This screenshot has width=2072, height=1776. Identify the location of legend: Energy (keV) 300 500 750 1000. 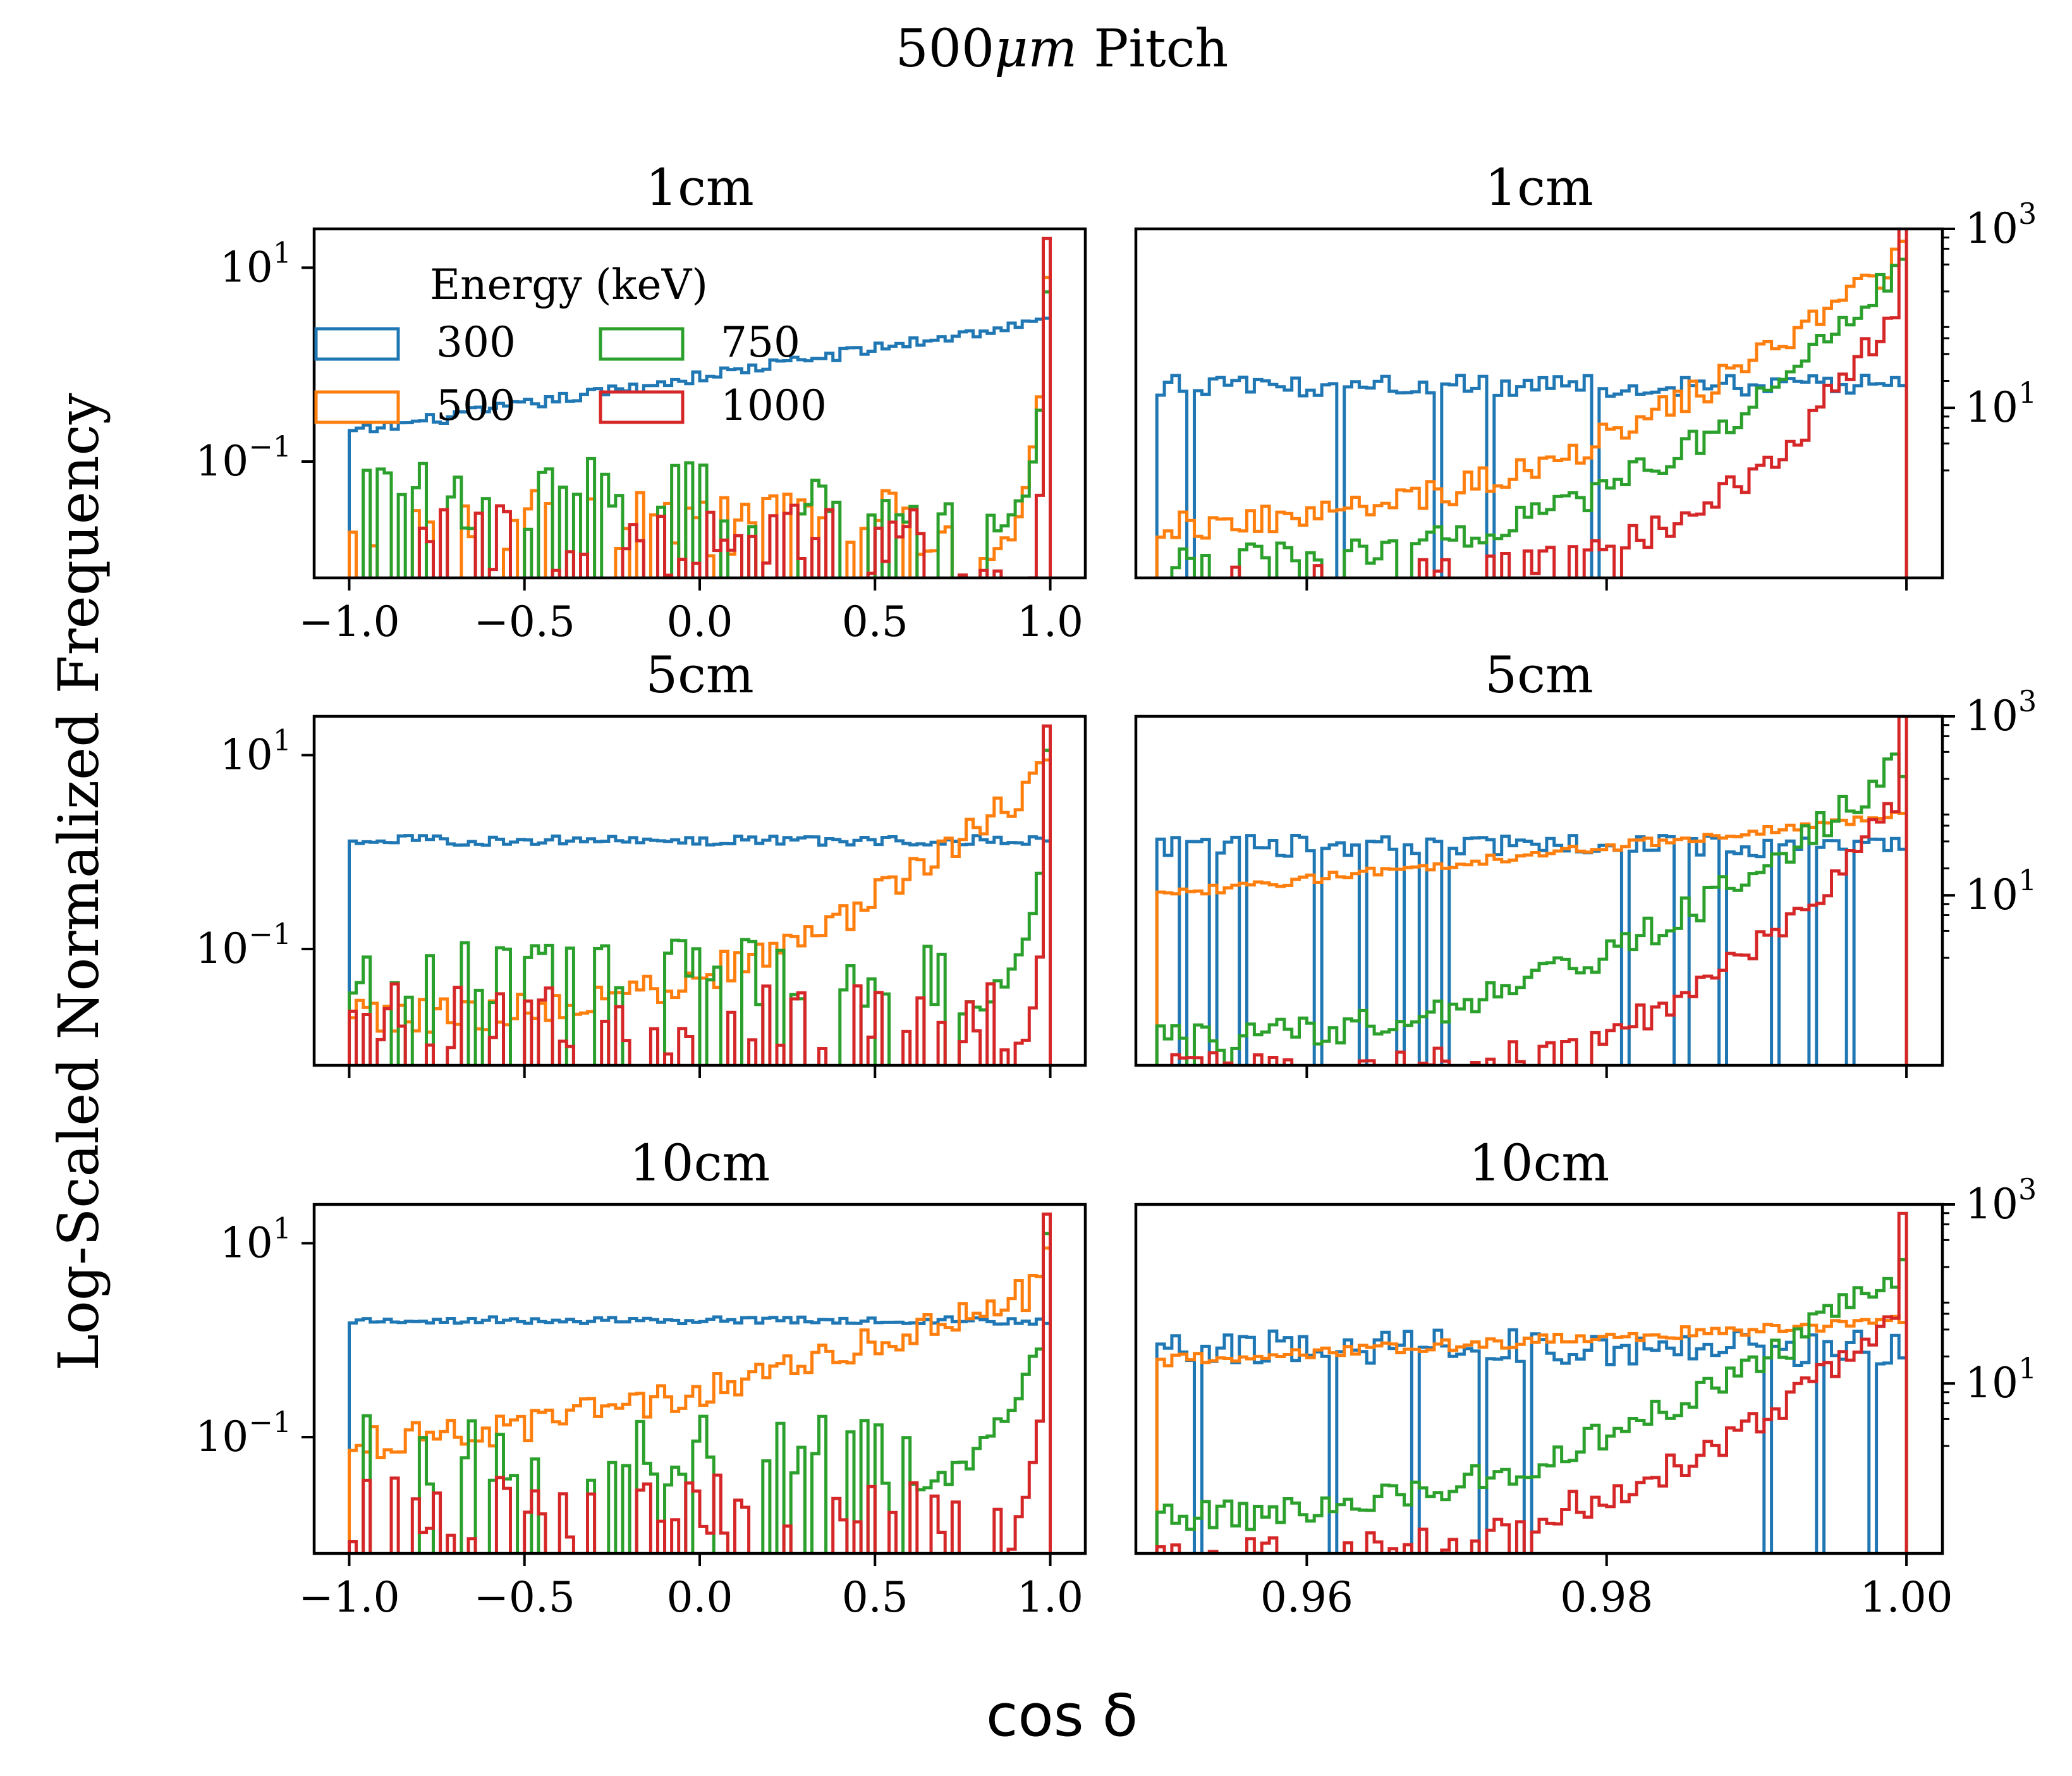
(570, 345).